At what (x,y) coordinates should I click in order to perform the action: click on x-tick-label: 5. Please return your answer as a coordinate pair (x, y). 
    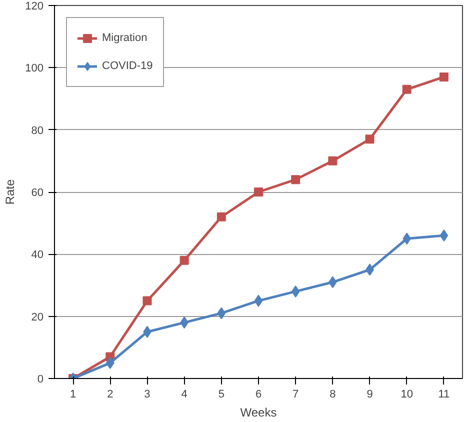
    Looking at the image, I should click on (221, 394).